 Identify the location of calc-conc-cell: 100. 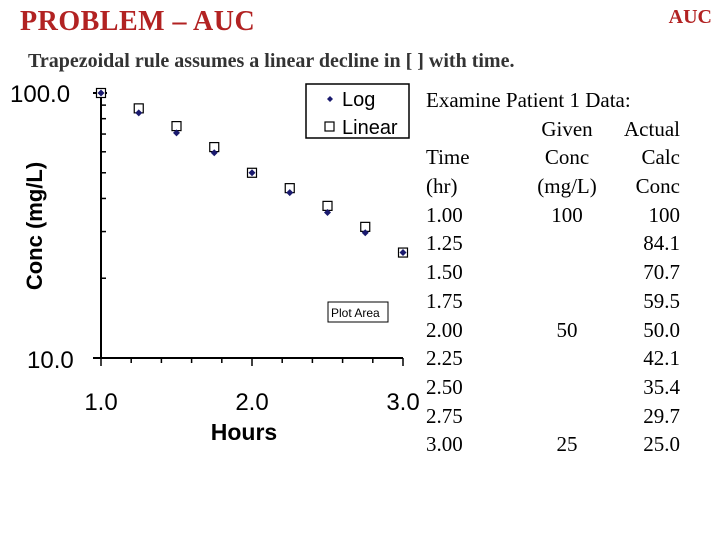
(664, 214).